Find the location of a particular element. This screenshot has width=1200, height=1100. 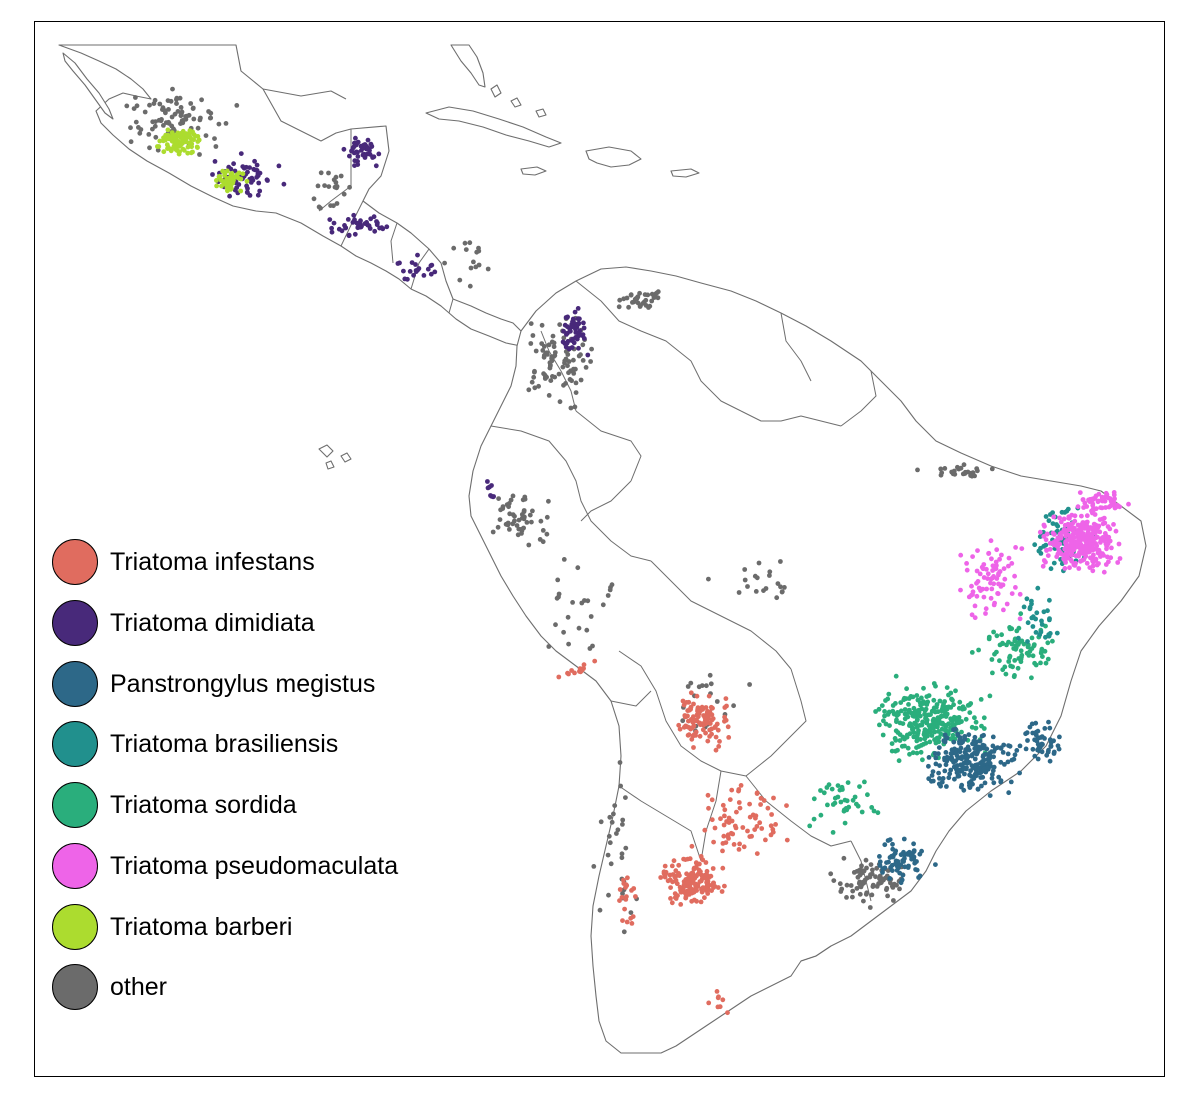

puerto-rico-outline is located at coordinates (685, 173).